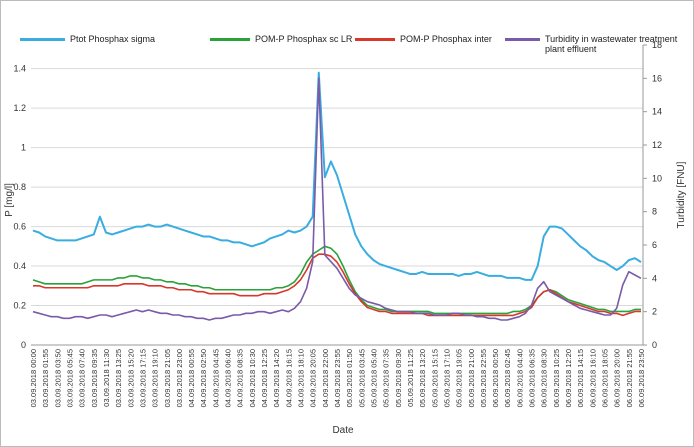 The height and width of the screenshot is (447, 694). What do you see at coordinates (23, 345) in the screenshot?
I see `y-tick-label: 0` at bounding box center [23, 345].